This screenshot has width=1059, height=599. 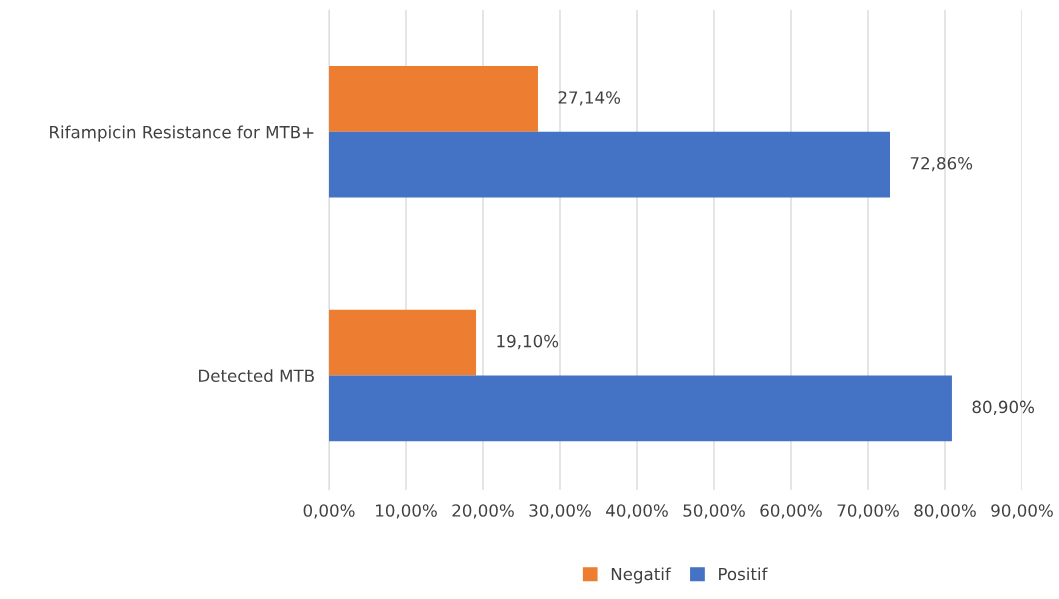 I want to click on x-tick-label: 40,00%, so click(x=637, y=511).